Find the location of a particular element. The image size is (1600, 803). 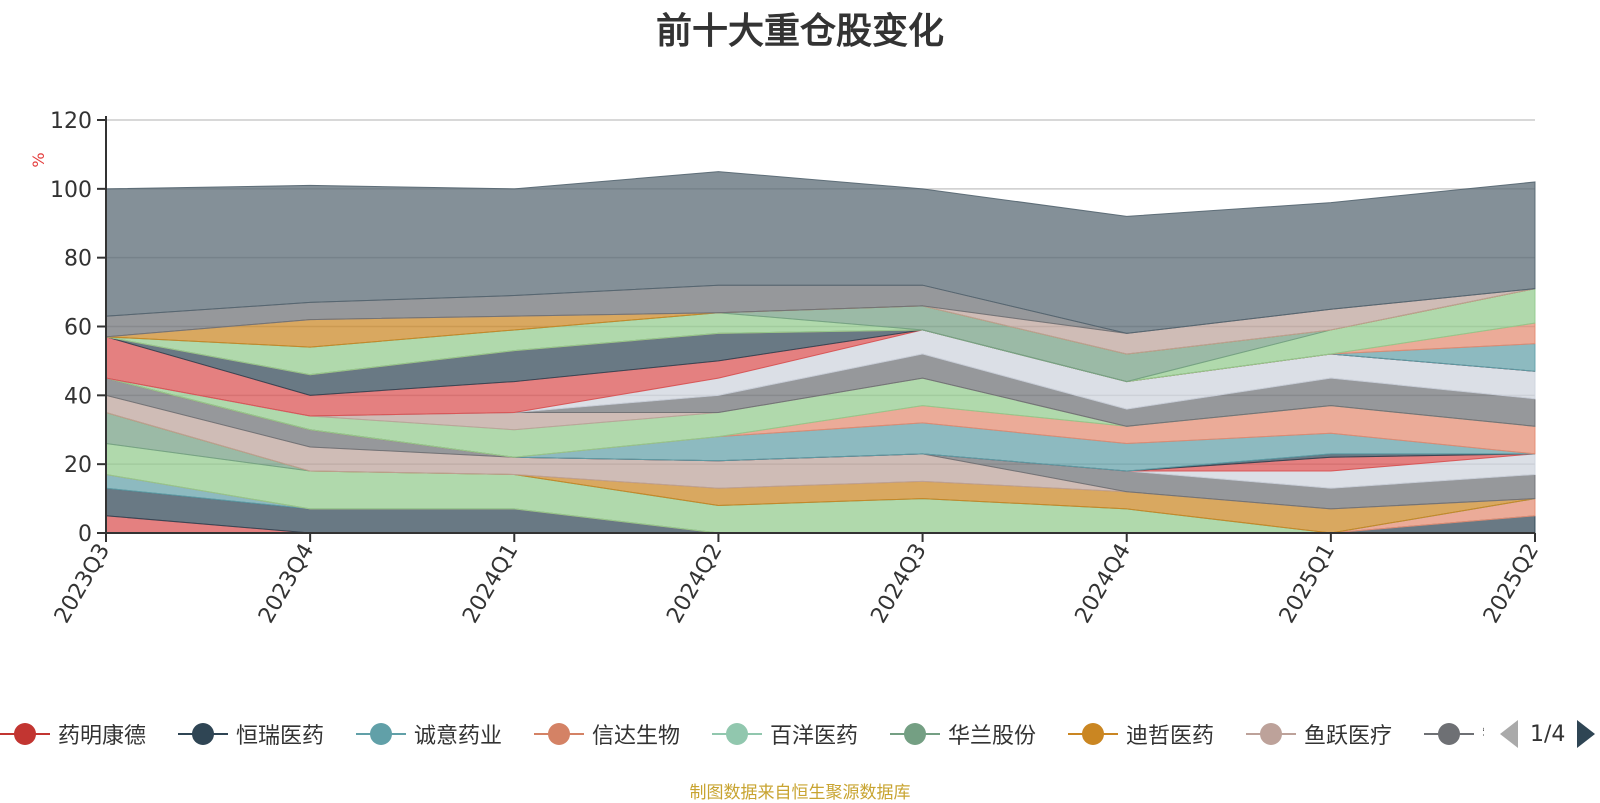

legend-item: 鱼跃医疗 is located at coordinates (1319, 734).